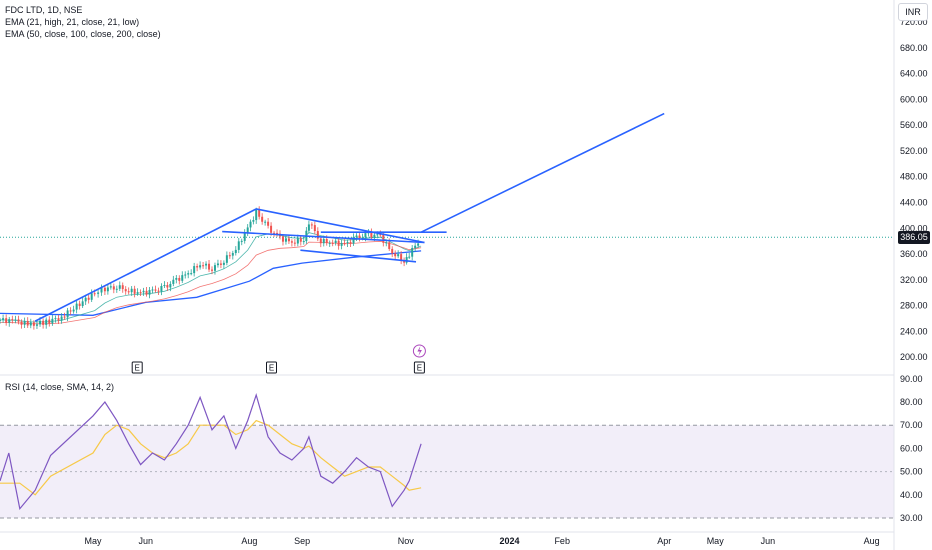  What do you see at coordinates (914, 306) in the screenshot?
I see `price-tick-label: 280.00` at bounding box center [914, 306].